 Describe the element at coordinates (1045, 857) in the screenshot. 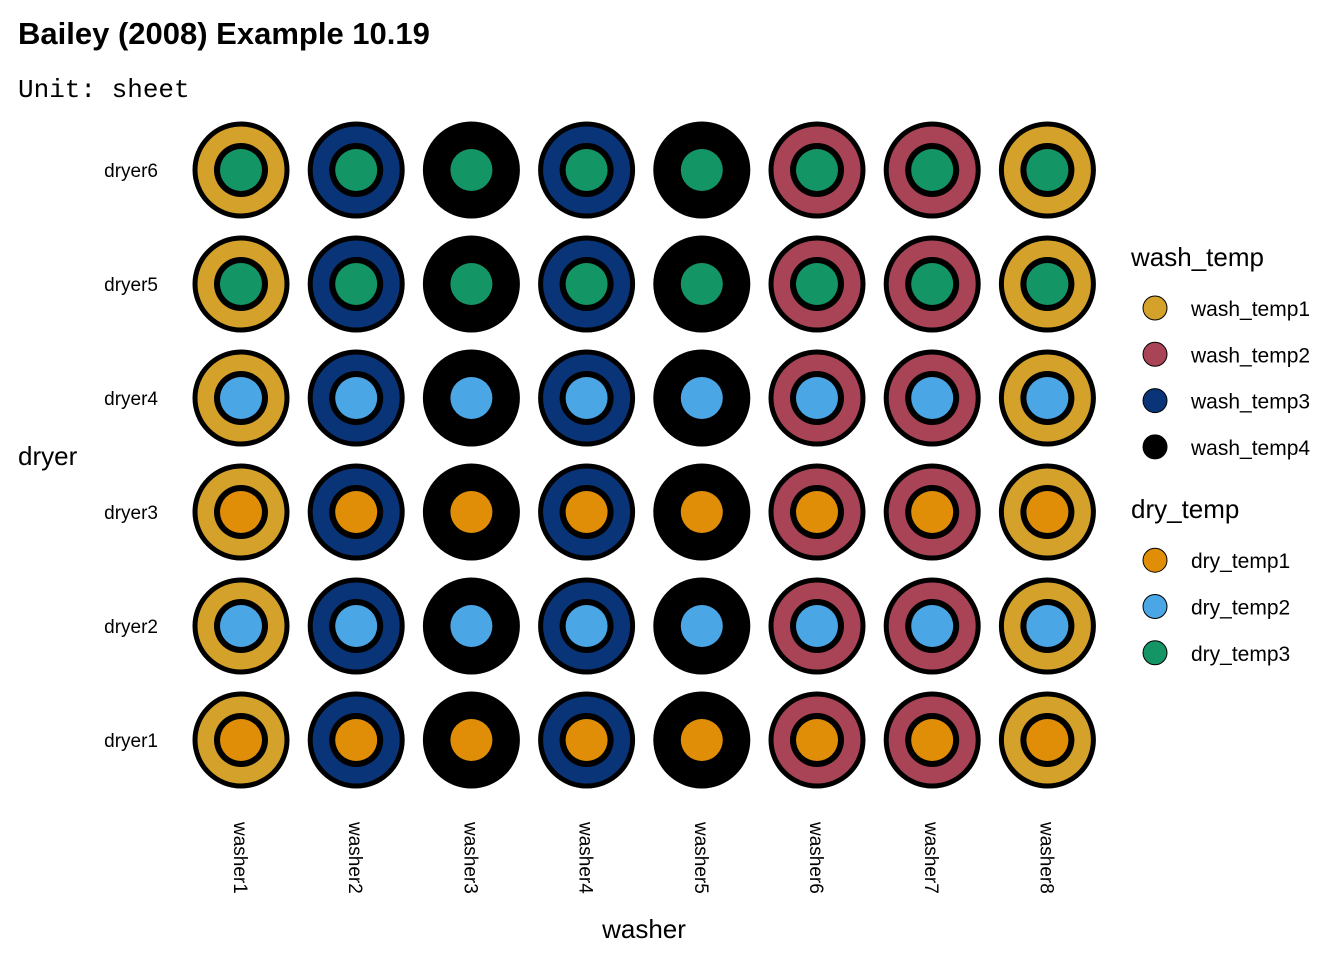

I see `x-tick-label: washer8` at that location.